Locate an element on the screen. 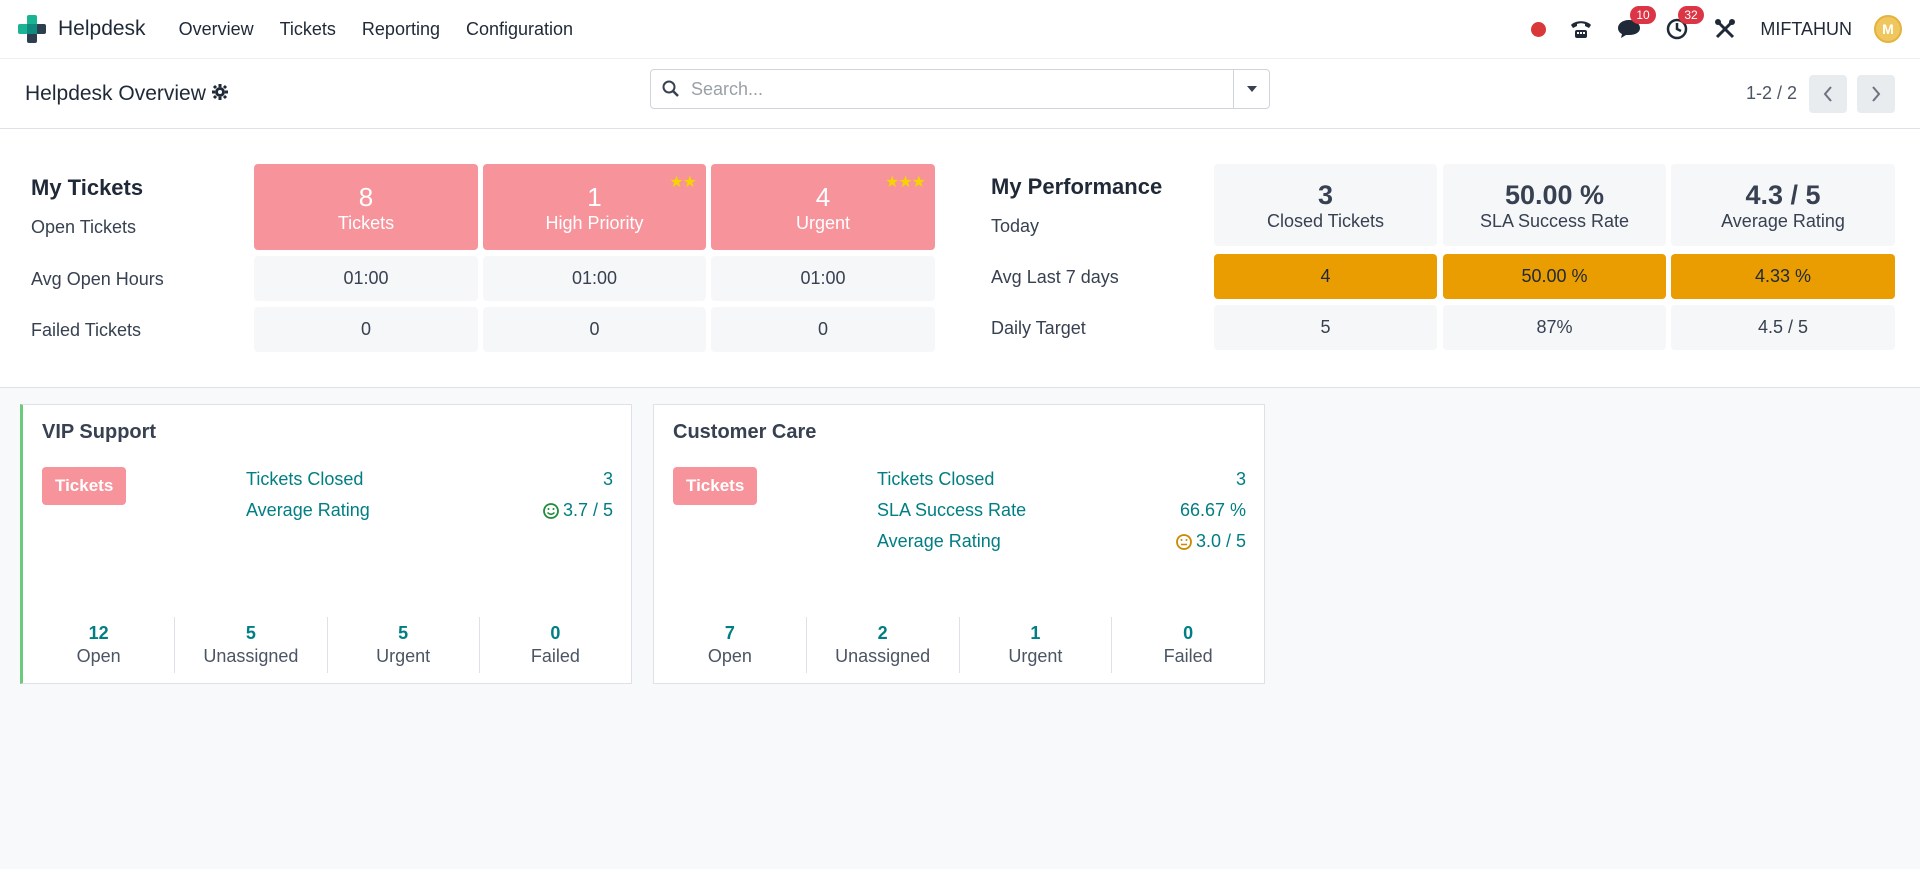 The height and width of the screenshot is (869, 1920). gear-icon is located at coordinates (219, 94).